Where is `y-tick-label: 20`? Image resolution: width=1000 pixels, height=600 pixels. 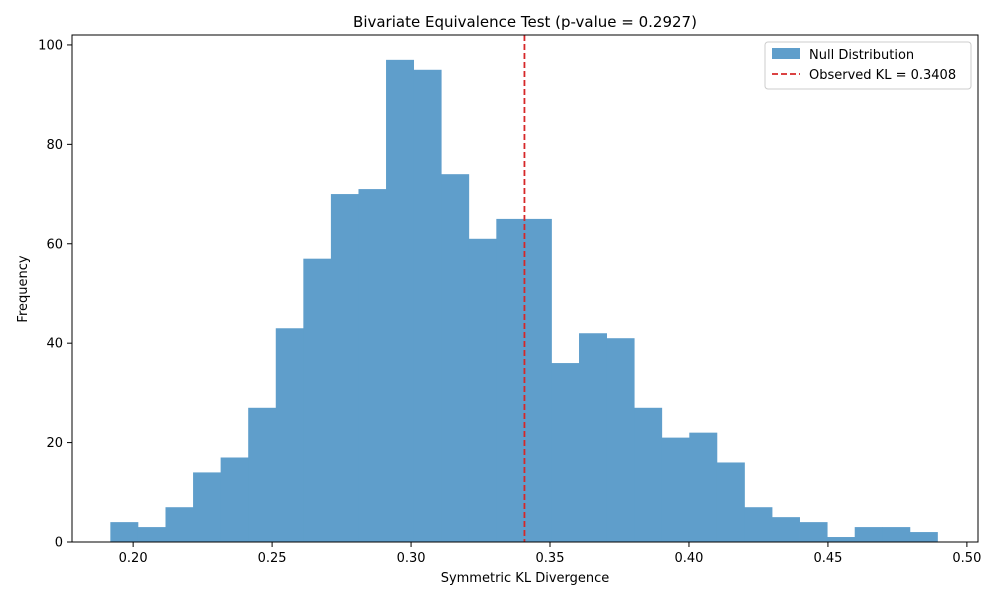 y-tick-label: 20 is located at coordinates (54, 443).